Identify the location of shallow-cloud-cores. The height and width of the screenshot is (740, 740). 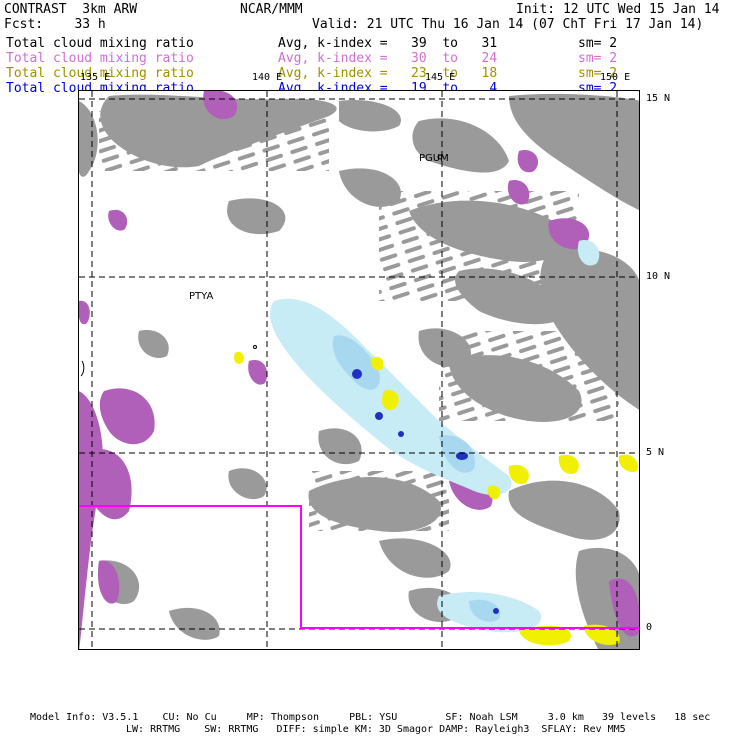
(425, 491).